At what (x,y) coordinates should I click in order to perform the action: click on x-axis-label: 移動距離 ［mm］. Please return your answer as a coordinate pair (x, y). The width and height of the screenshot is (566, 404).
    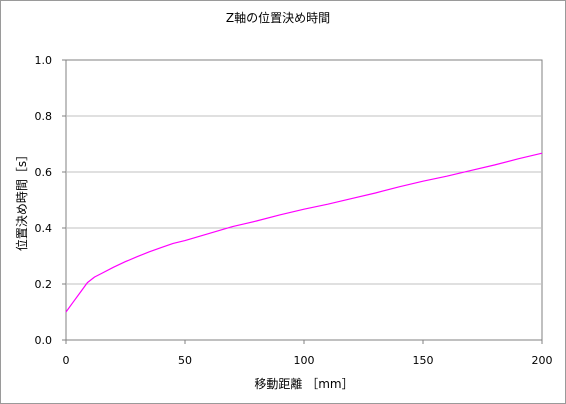
    Looking at the image, I should click on (303, 384).